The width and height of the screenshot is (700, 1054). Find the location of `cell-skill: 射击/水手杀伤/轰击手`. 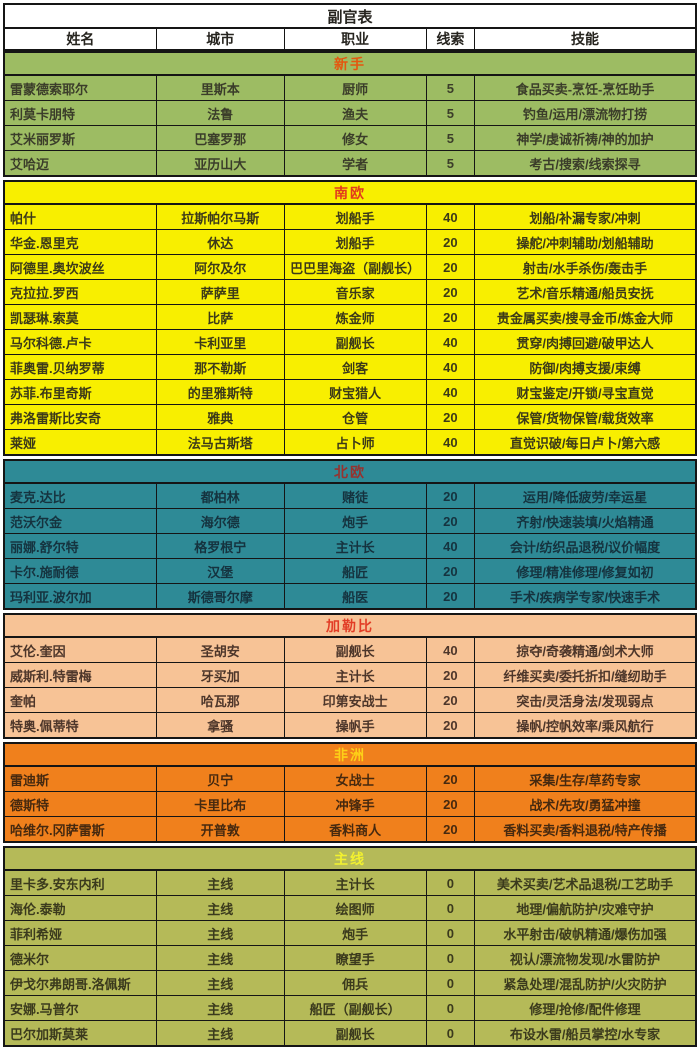

cell-skill: 射击/水手杀伤/轰击手 is located at coordinates (585, 267).